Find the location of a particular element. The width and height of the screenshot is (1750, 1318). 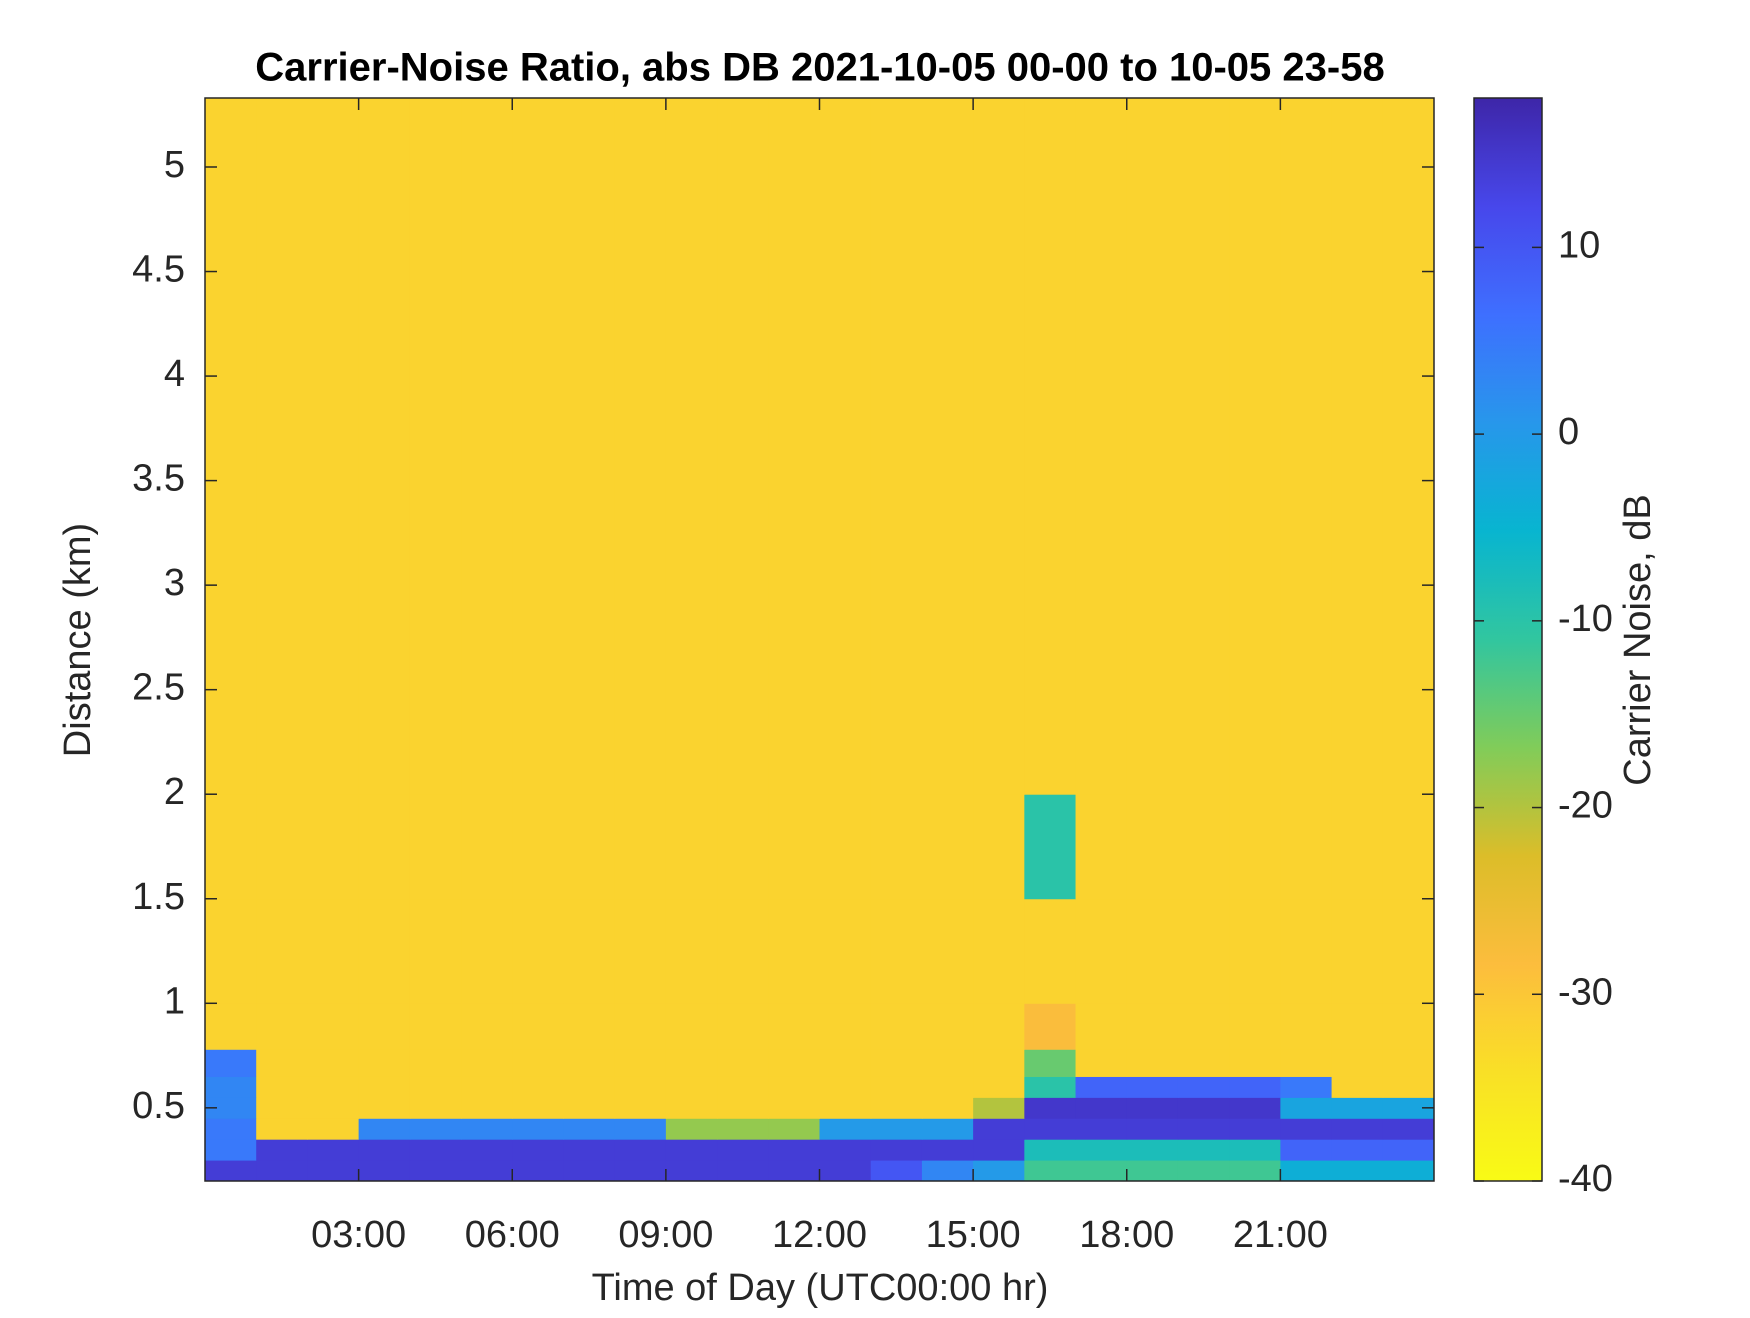

colorbar-tick-label: -20 is located at coordinates (1585, 806).